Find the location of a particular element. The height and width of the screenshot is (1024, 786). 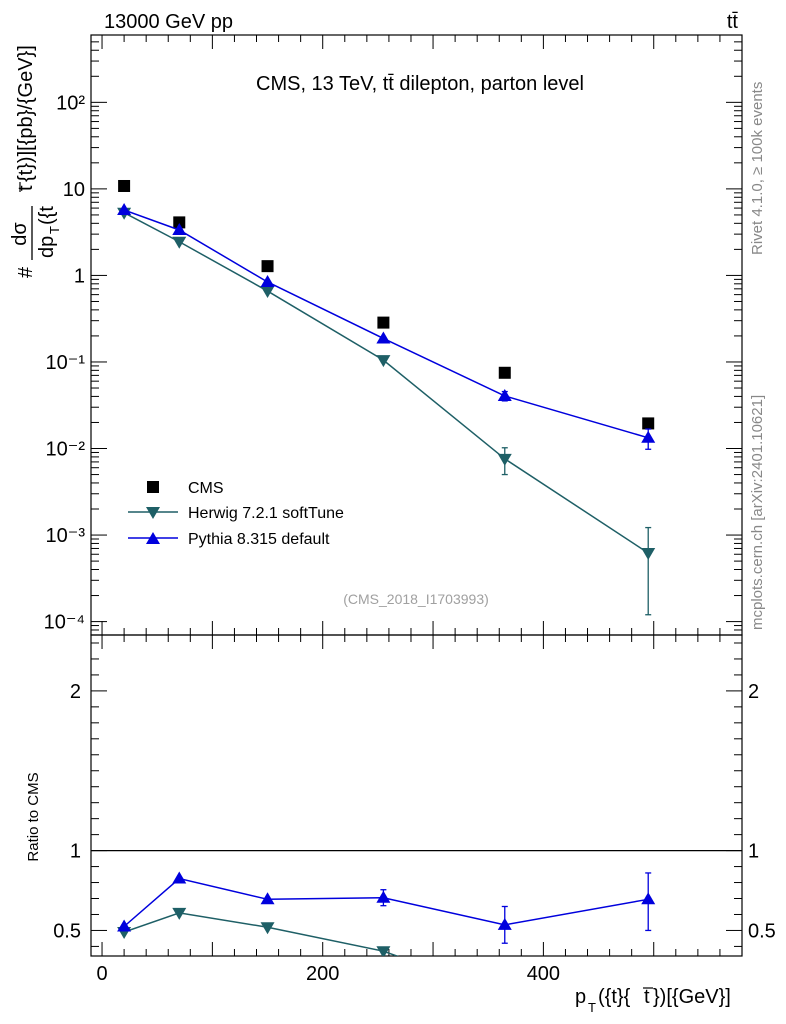

legend-herwig-marker is located at coordinates (153, 513).